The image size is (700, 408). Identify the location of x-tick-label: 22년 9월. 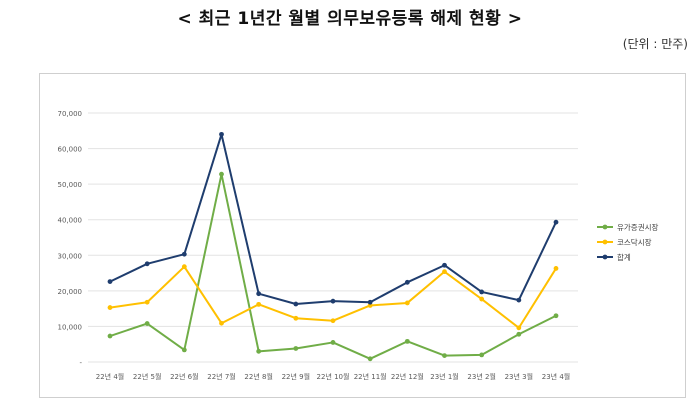
(296, 376).